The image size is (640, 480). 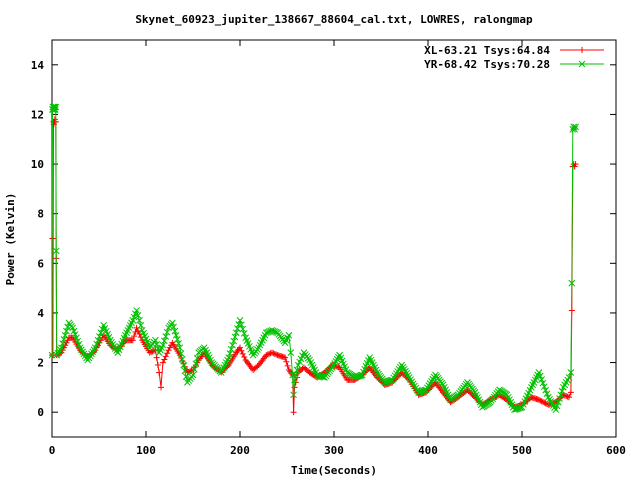 What do you see at coordinates (428, 450) in the screenshot?
I see `x-tick-label: 400` at bounding box center [428, 450].